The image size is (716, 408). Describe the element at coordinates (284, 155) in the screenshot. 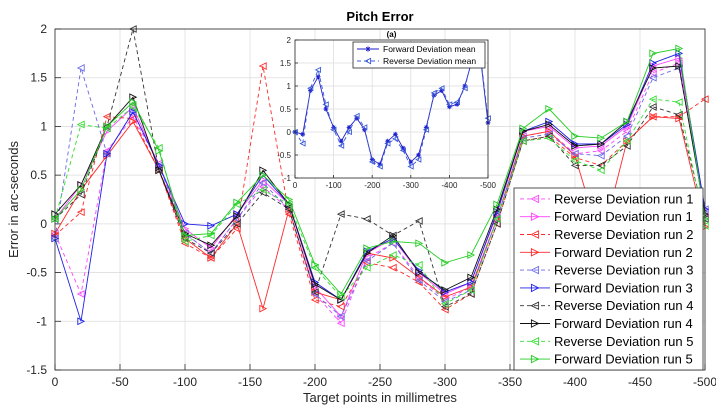

I see `inset-y-tick-label: -0.5` at that location.